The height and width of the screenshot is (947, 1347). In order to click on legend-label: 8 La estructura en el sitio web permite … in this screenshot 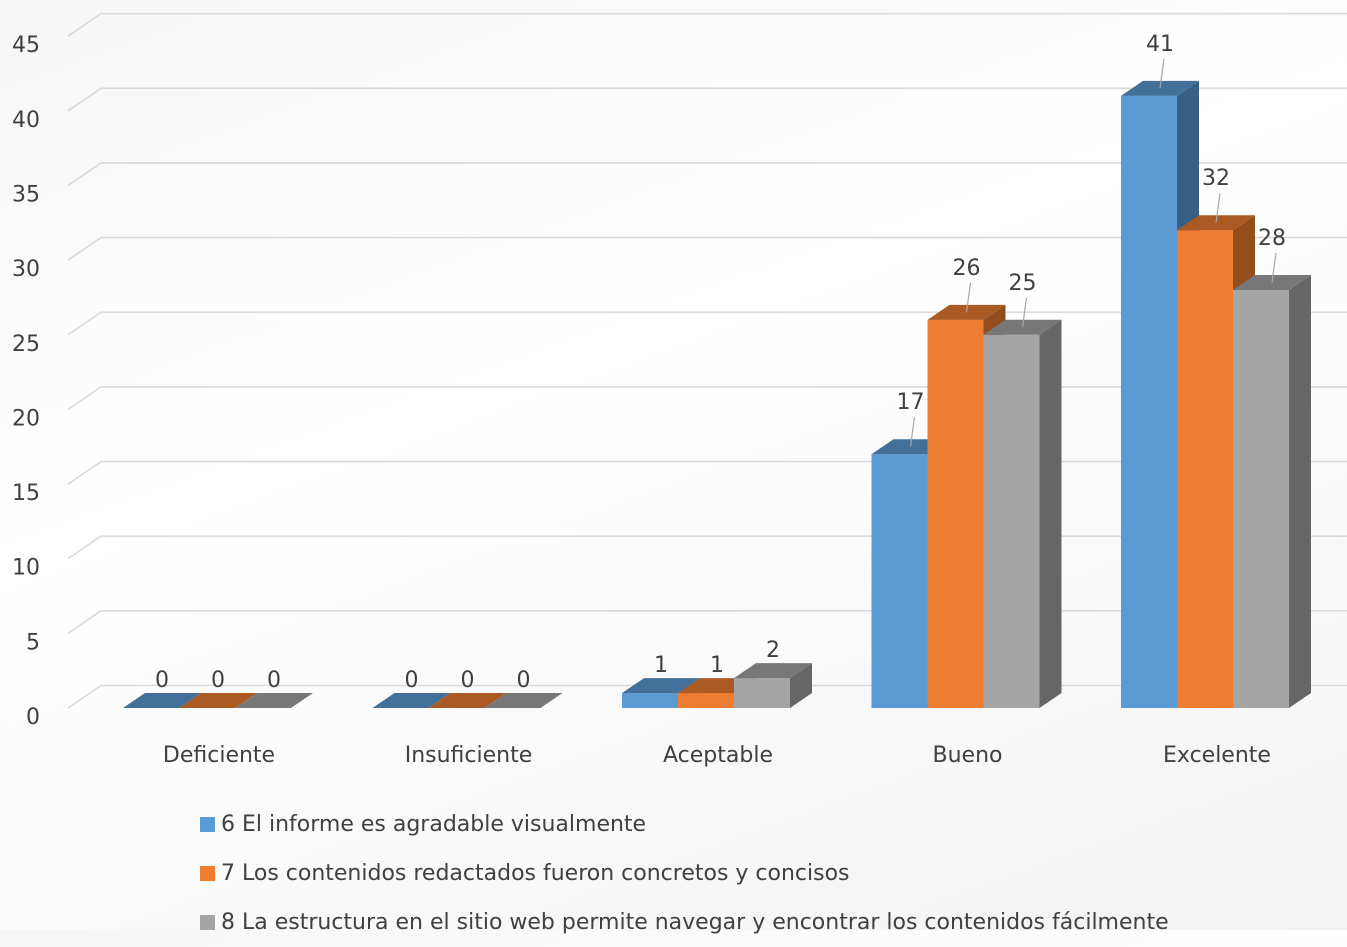, I will do `click(695, 922)`.